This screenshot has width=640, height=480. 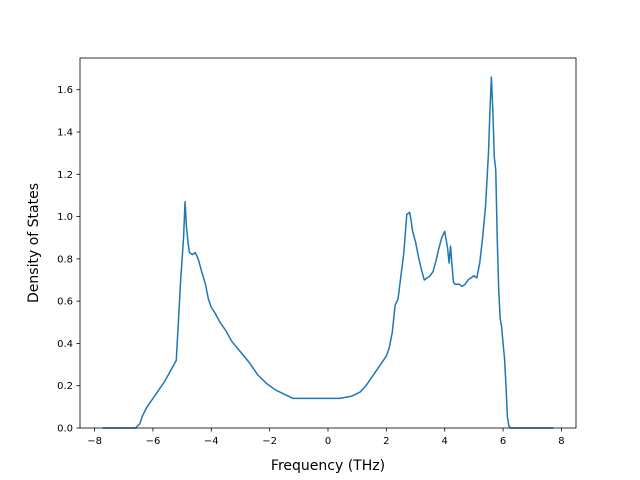 I want to click on y-tick-label: 0.6, so click(x=65, y=302).